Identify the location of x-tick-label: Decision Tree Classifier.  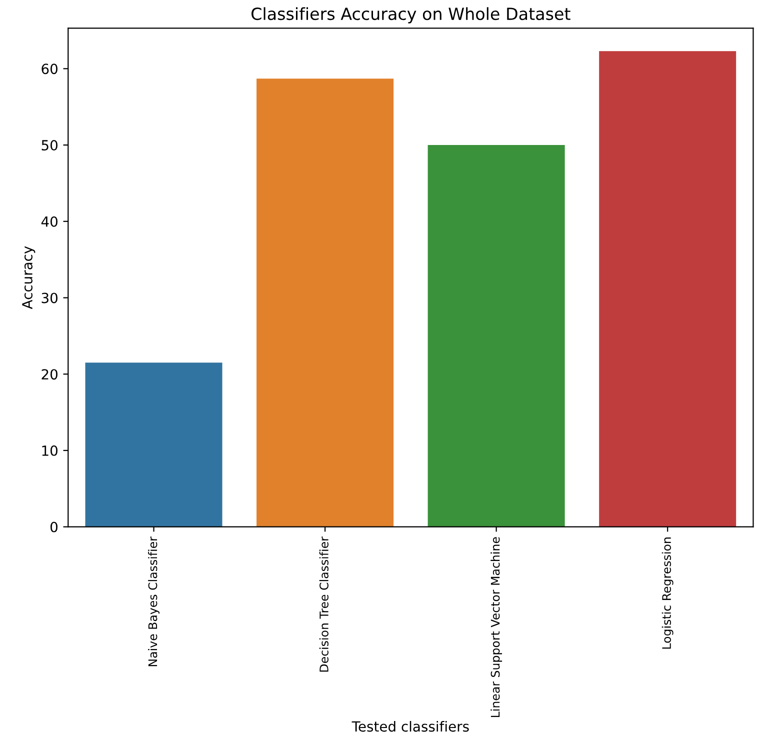
(323, 604).